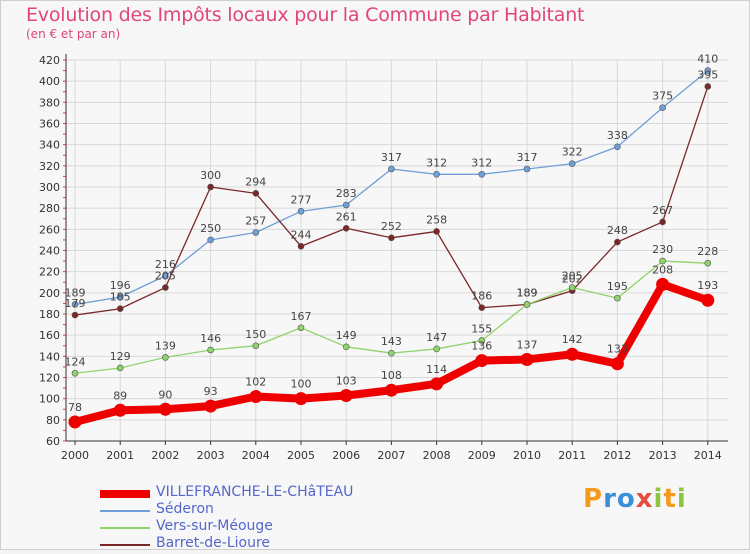 The width and height of the screenshot is (750, 554). What do you see at coordinates (707, 285) in the screenshot?
I see `data-label: 193` at bounding box center [707, 285].